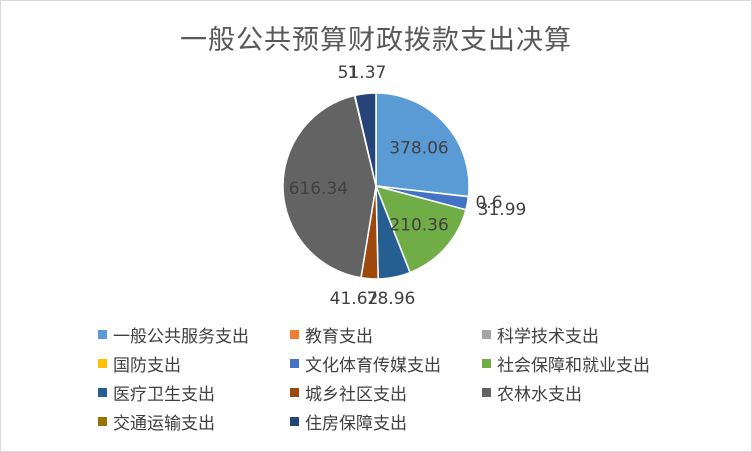  I want to click on legend-label: 一般公共服务支出, so click(181, 336).